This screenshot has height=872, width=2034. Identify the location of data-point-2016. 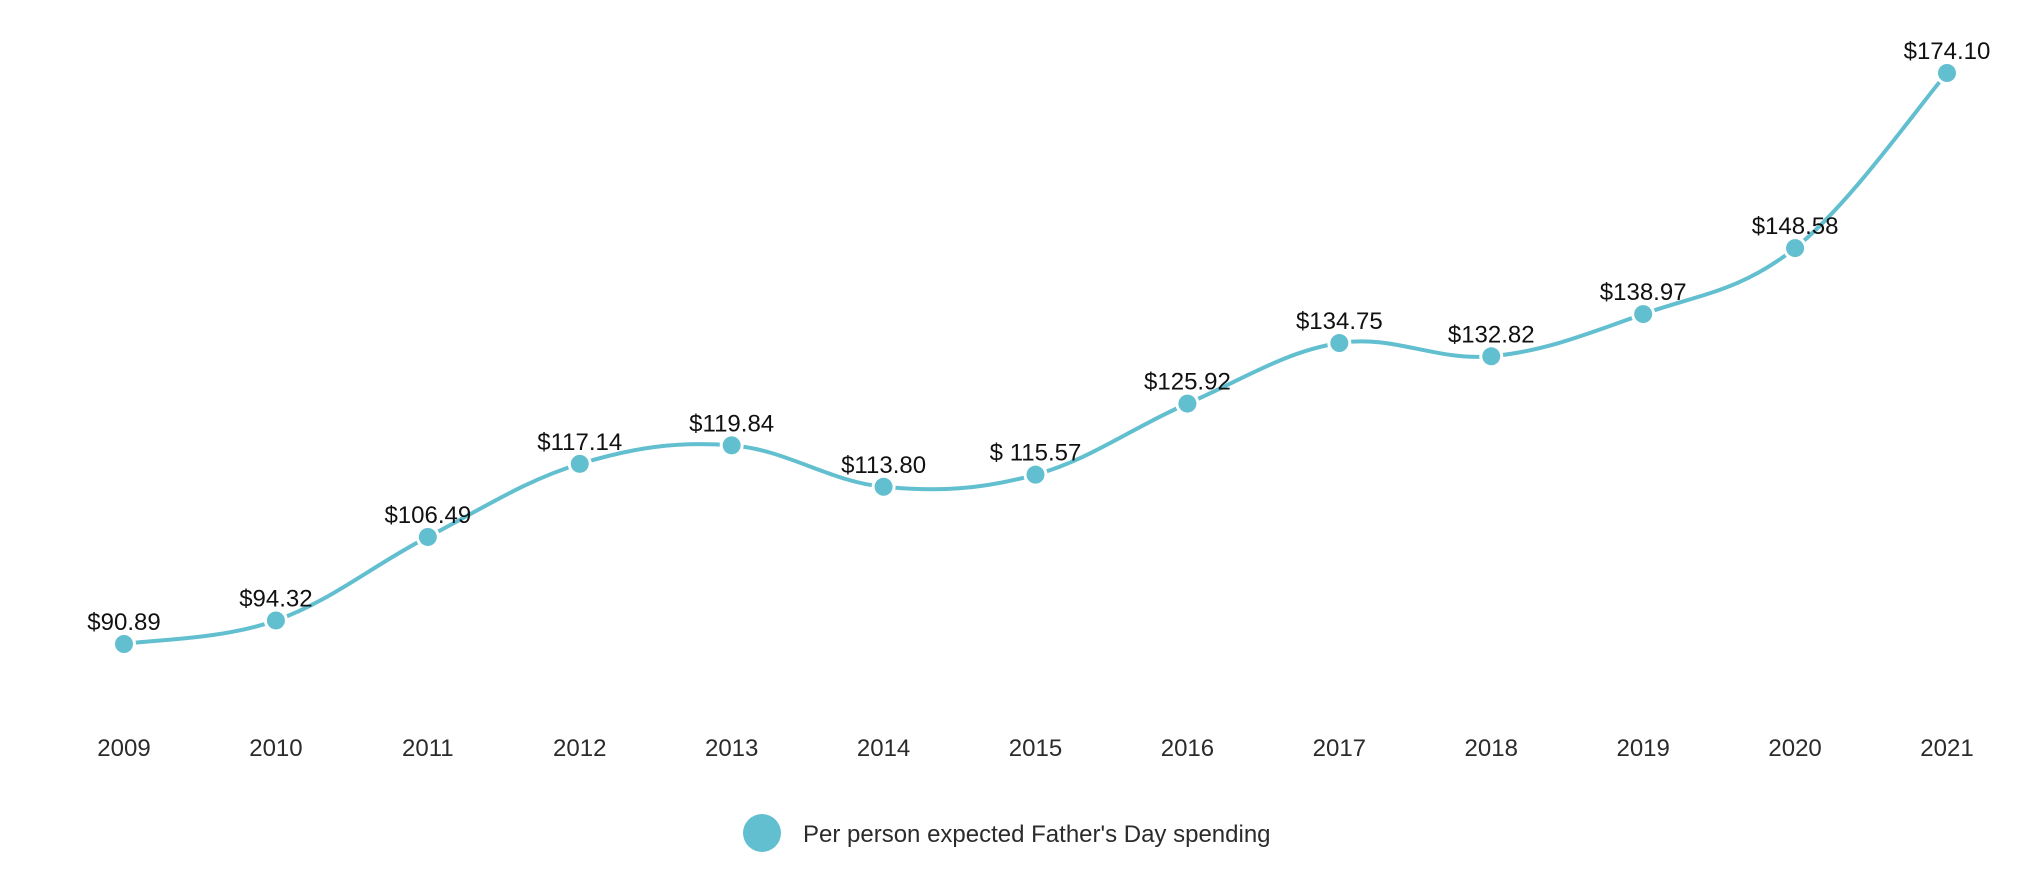
(1187, 403).